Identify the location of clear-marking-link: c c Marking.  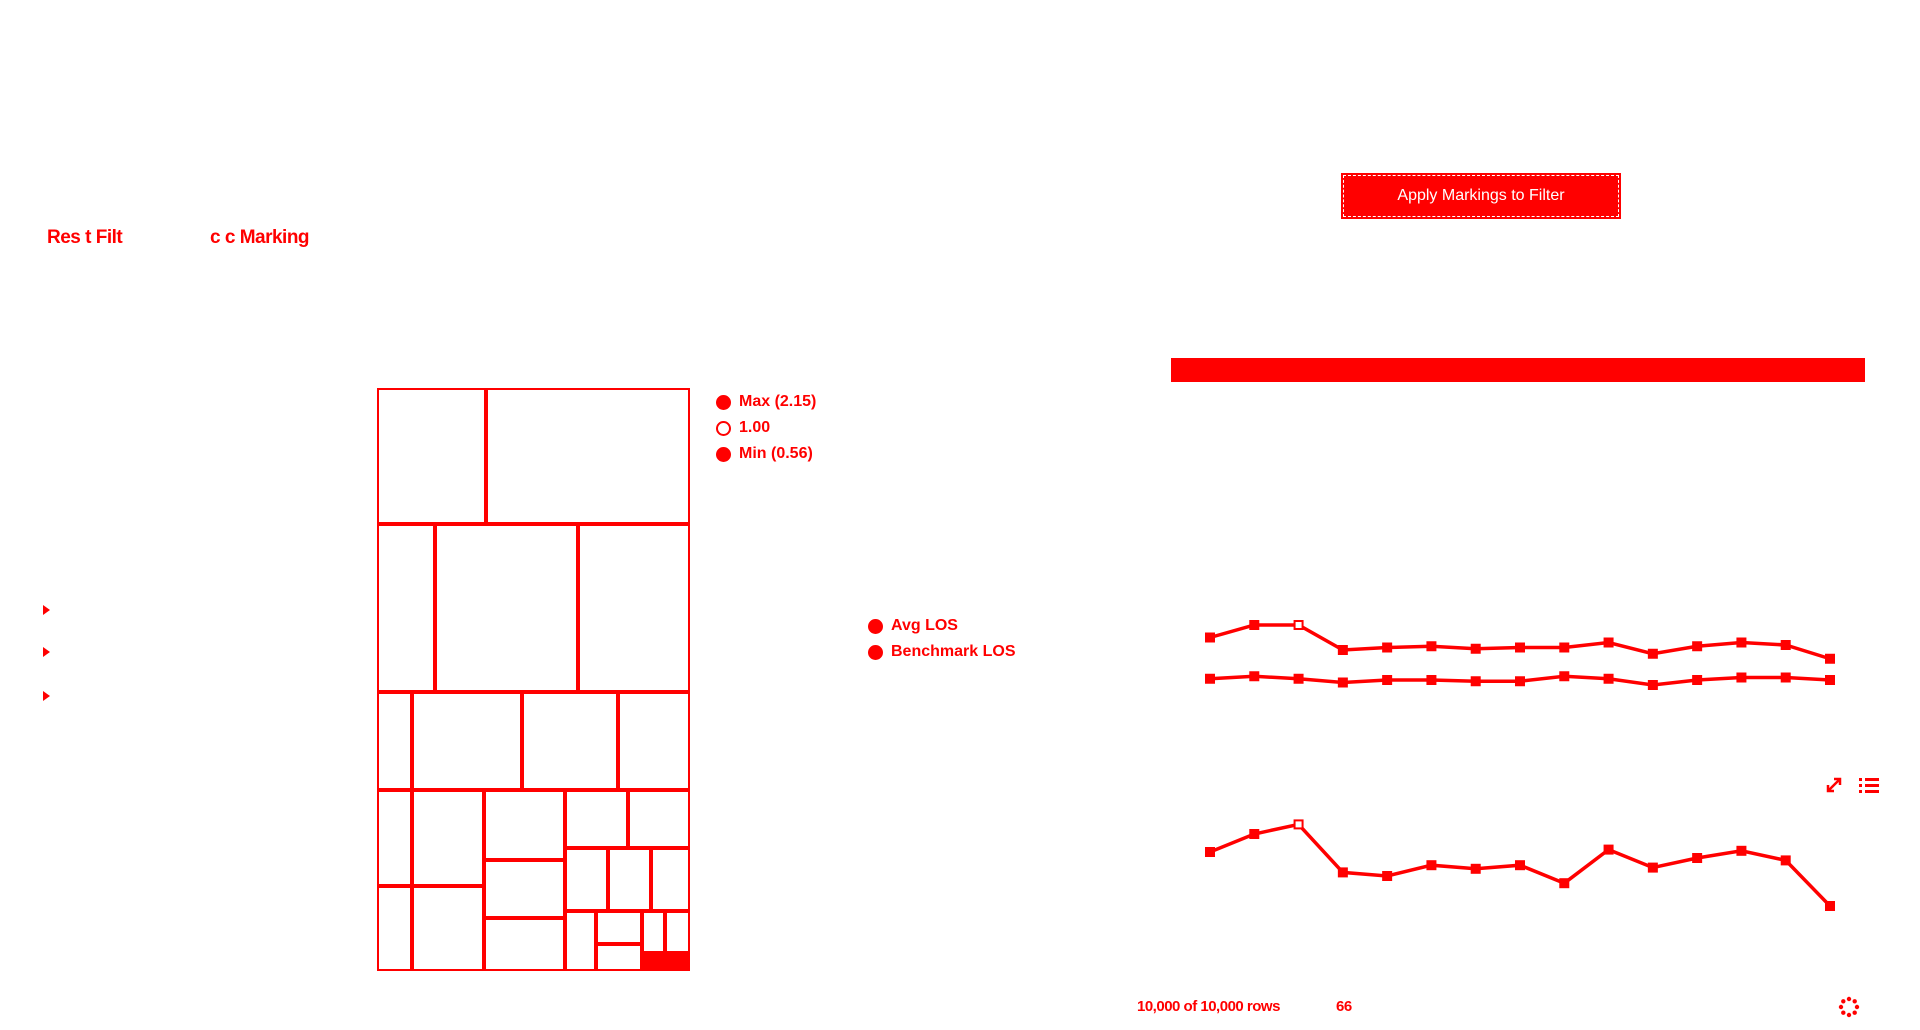
(260, 237).